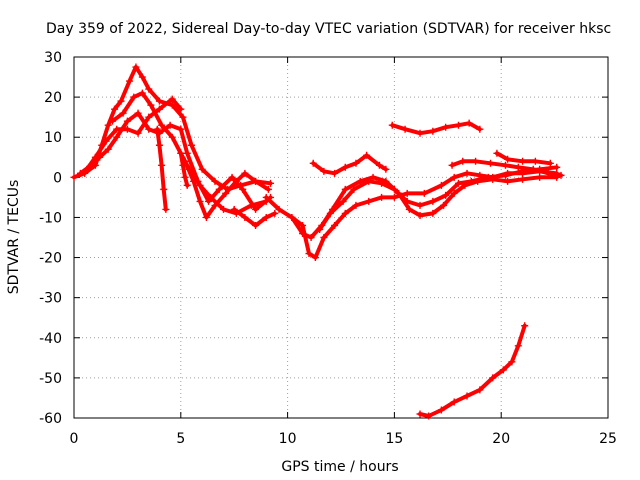  Describe the element at coordinates (180, 439) in the screenshot. I see `x-tick-label: 5` at that location.